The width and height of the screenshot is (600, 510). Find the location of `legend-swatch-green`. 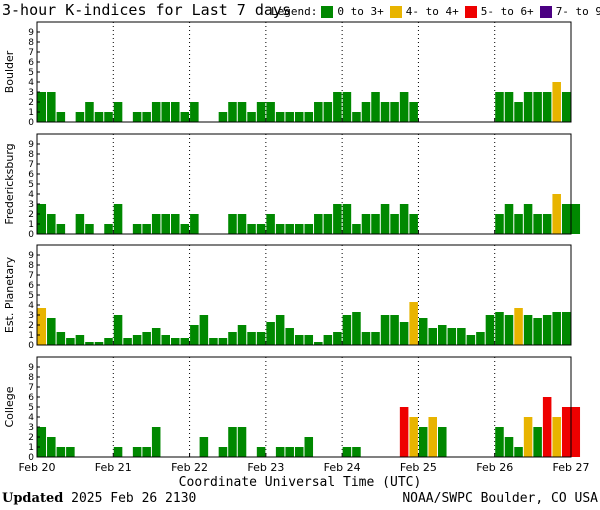

legend-swatch-green is located at coordinates (327, 11).